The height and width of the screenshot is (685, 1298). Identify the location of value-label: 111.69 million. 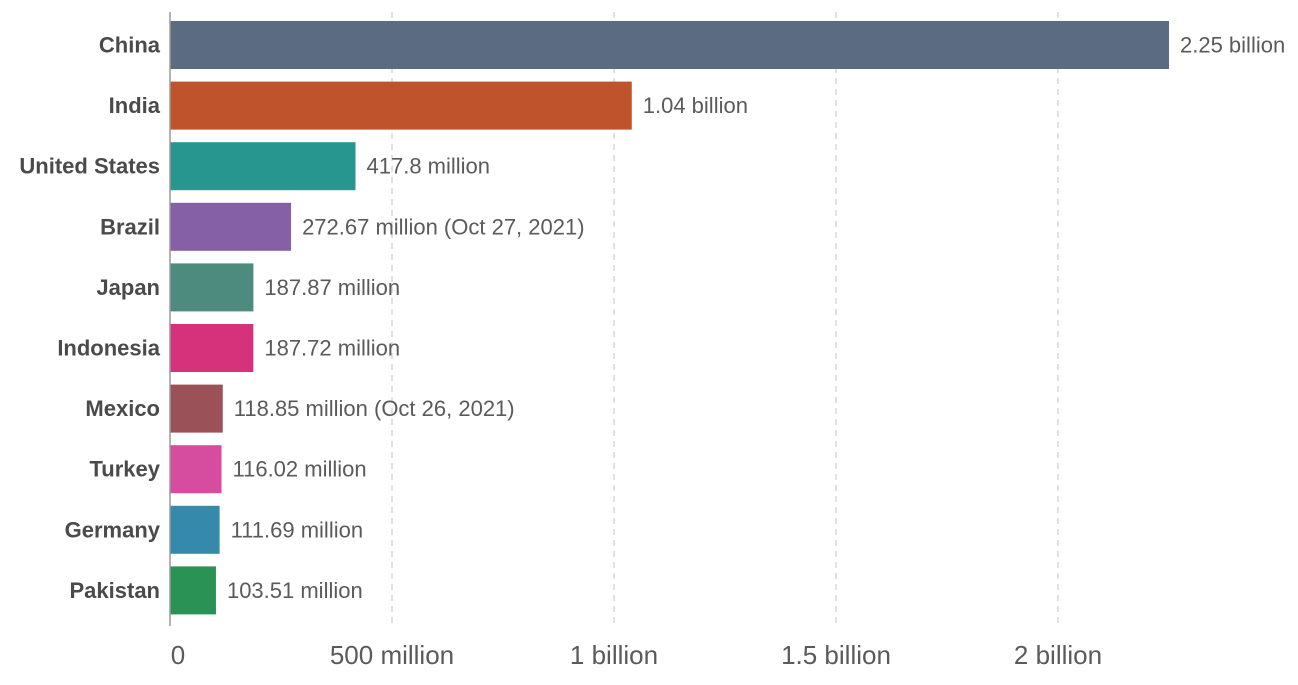
(297, 529).